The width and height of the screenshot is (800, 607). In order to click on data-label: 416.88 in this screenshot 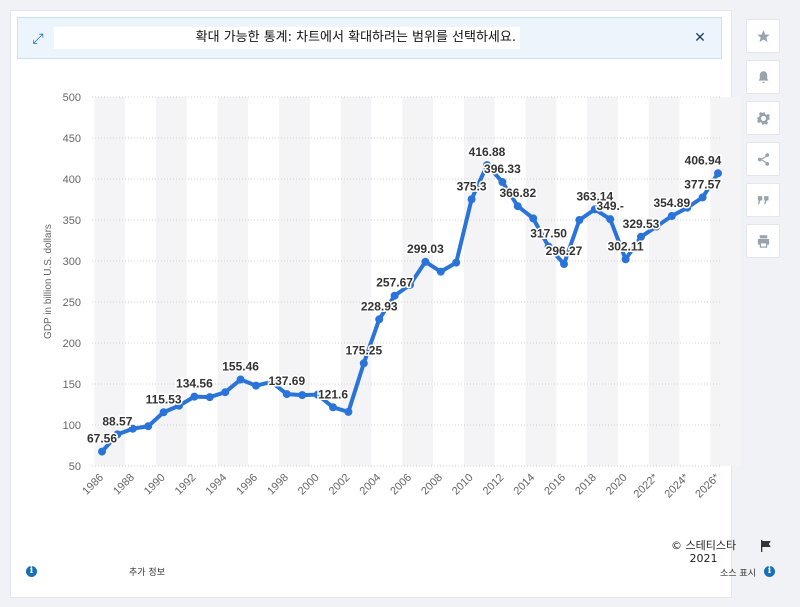, I will do `click(487, 152)`.